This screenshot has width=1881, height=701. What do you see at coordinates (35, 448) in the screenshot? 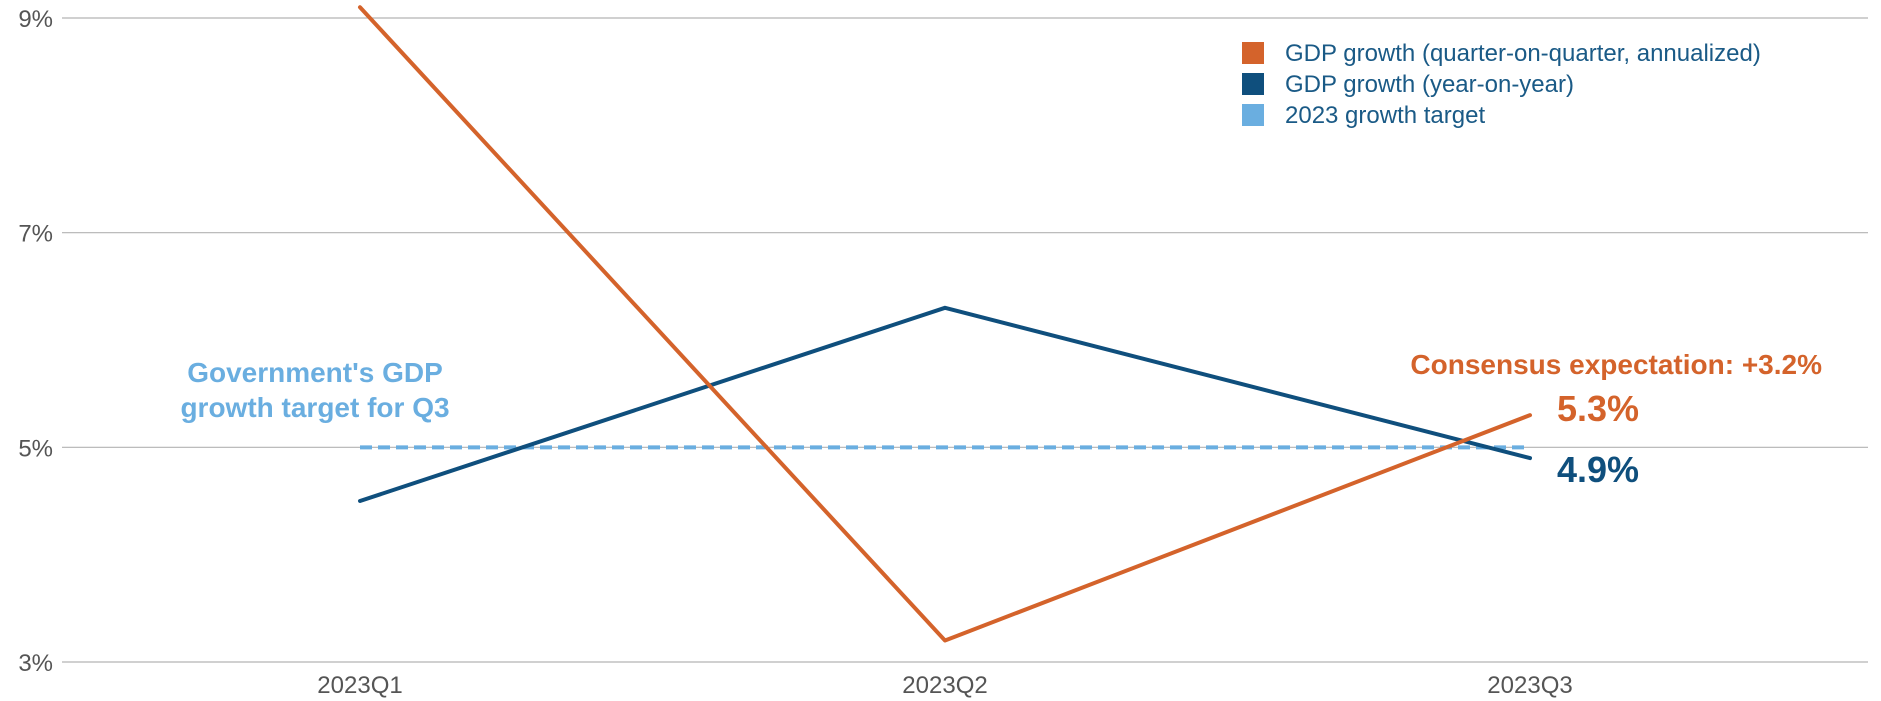
I see `y-tick-label: 5%` at bounding box center [35, 448].